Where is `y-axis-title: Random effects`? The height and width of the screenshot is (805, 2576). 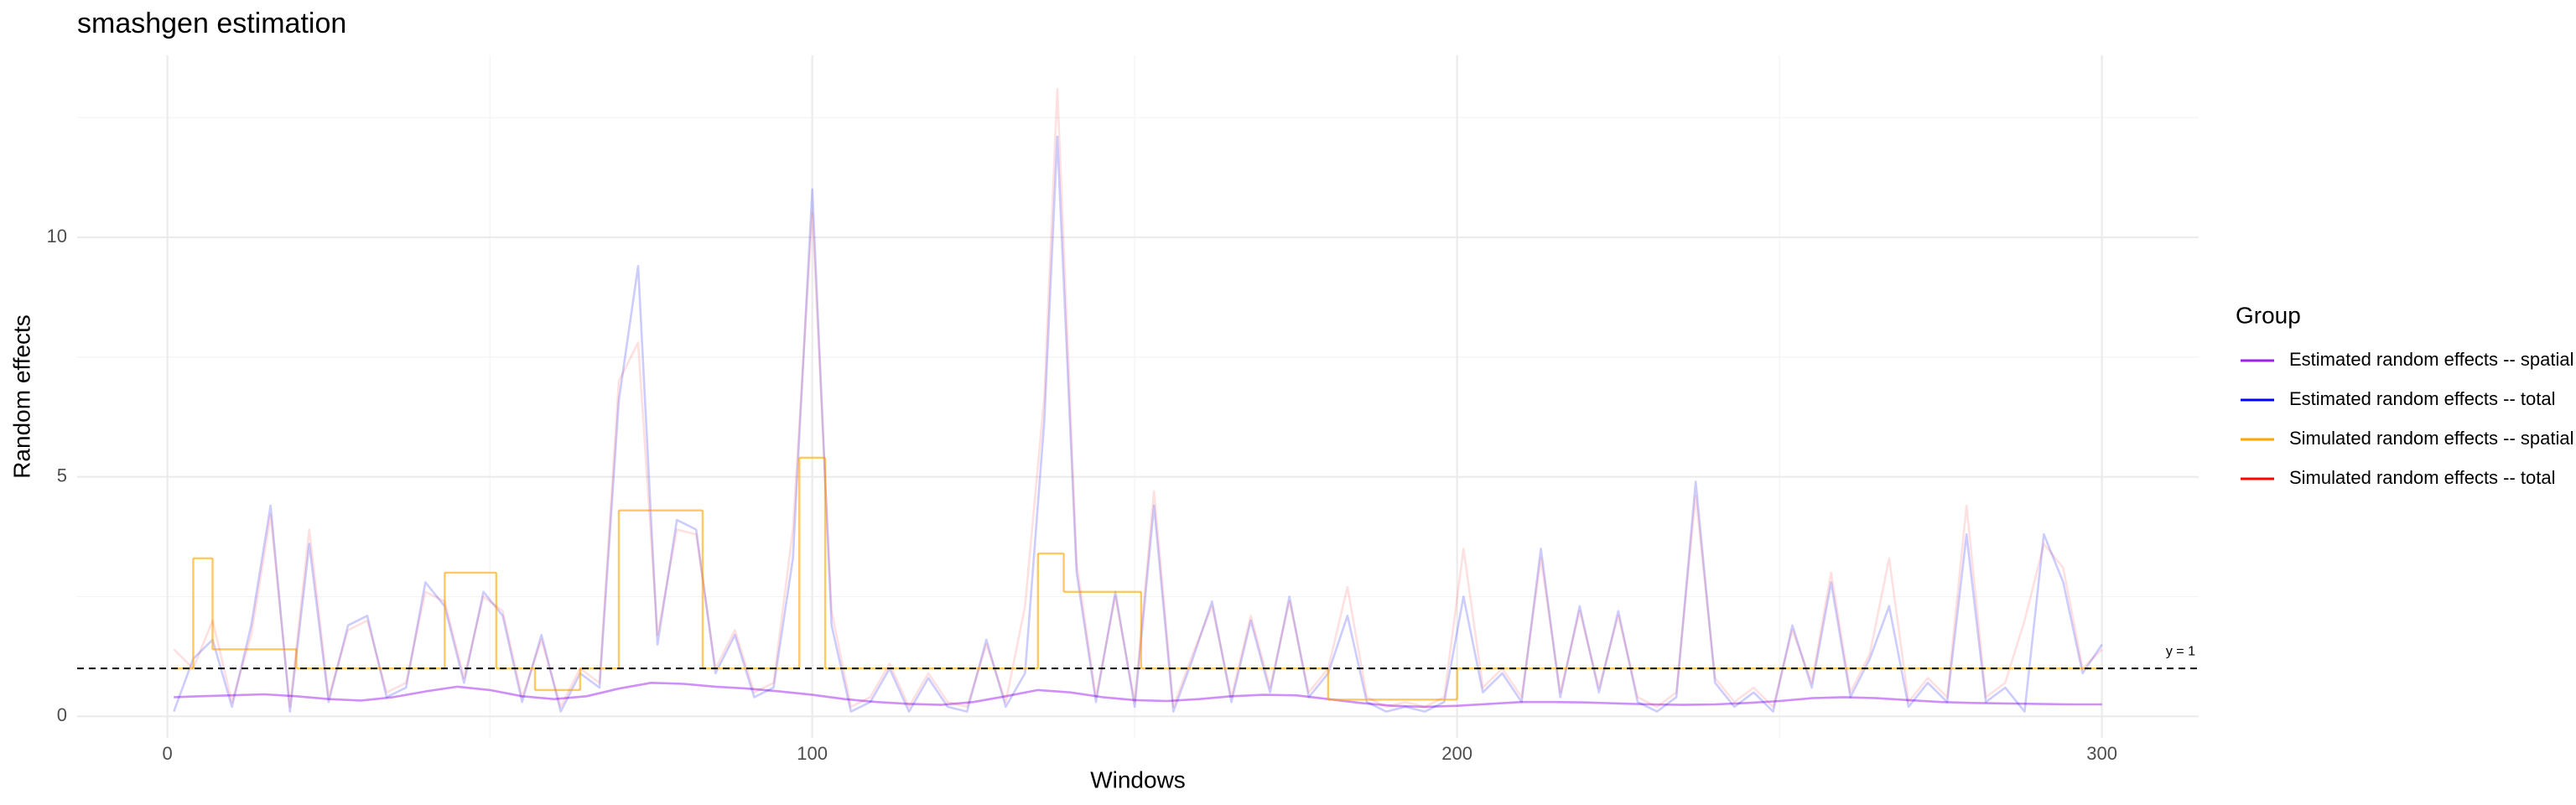
y-axis-title: Random effects is located at coordinates (21, 396).